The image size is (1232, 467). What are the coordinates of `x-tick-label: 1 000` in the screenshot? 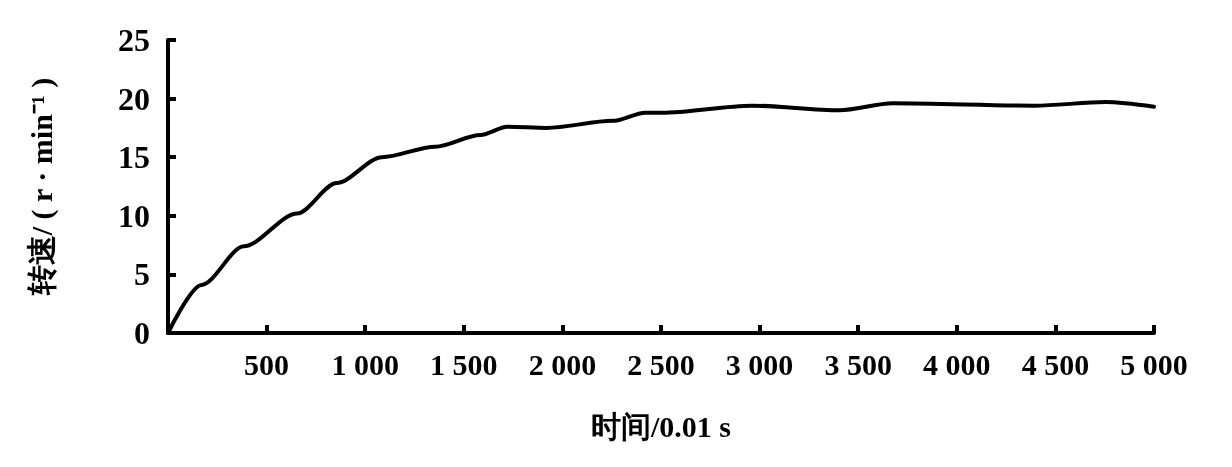 It's located at (365, 364).